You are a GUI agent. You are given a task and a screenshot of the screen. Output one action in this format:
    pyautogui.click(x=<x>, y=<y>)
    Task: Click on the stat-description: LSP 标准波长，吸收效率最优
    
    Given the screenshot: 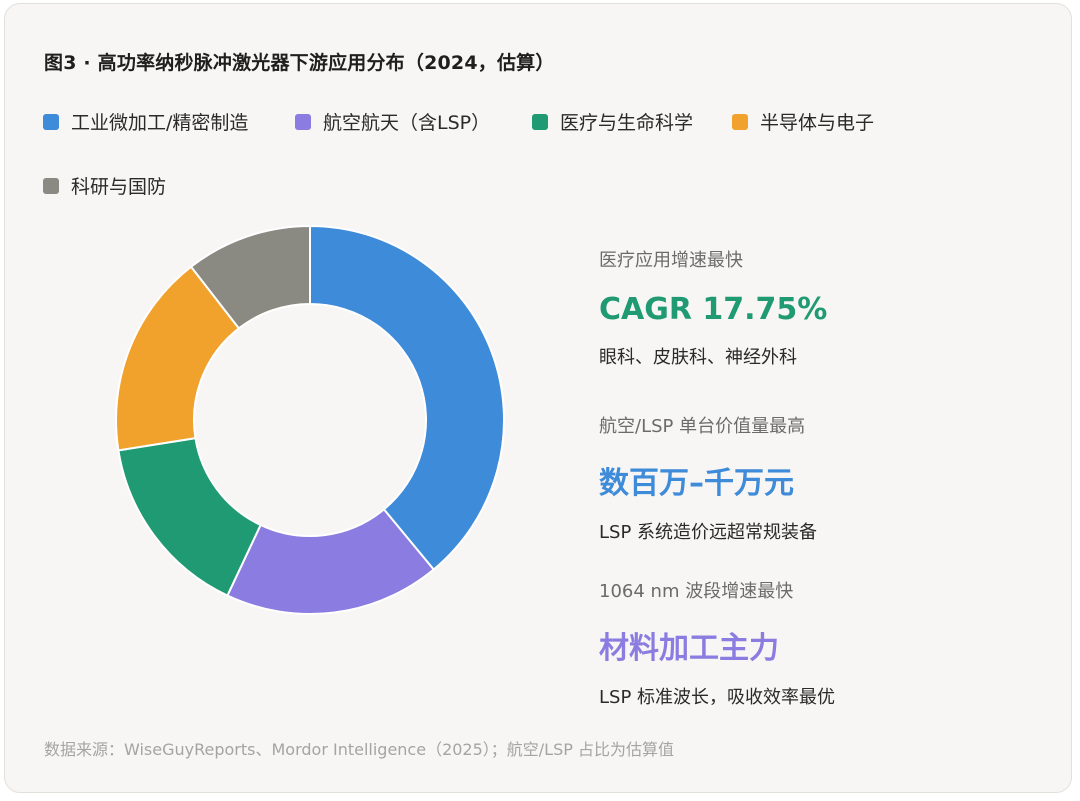 What is the action you would take?
    pyautogui.click(x=717, y=697)
    